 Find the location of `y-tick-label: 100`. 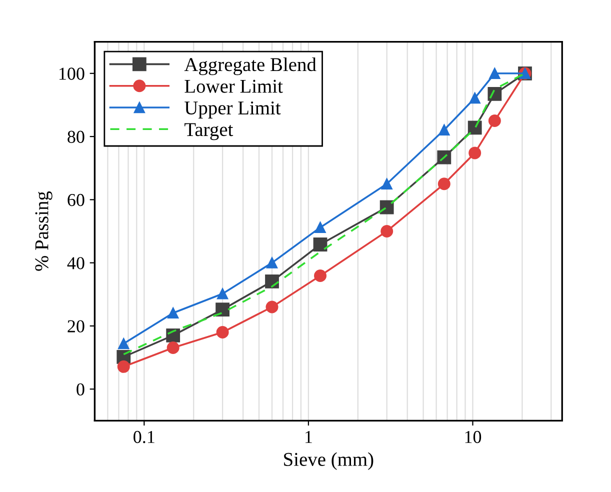

y-tick-label: 100 is located at coordinates (71, 74).